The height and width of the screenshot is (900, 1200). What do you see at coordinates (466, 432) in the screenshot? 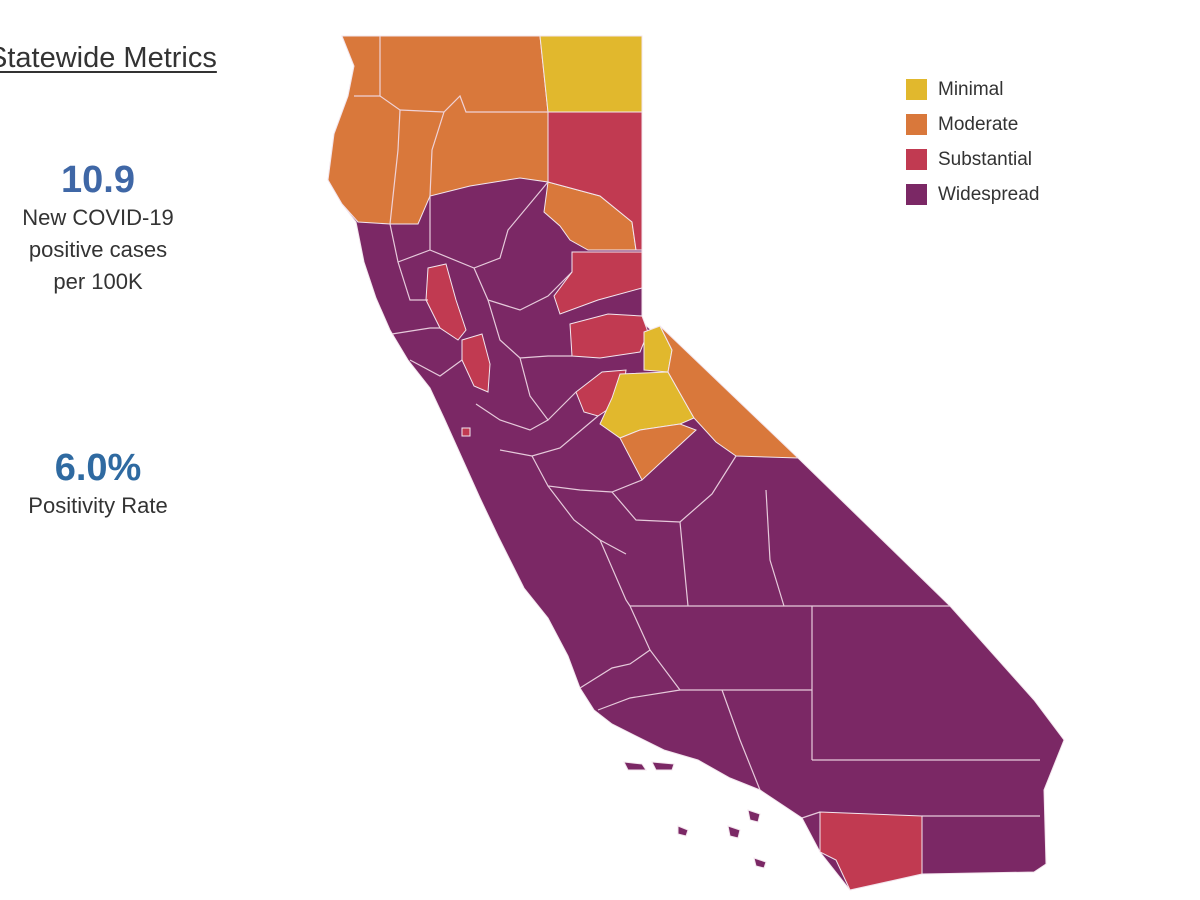
I see `map-bay-dot` at bounding box center [466, 432].